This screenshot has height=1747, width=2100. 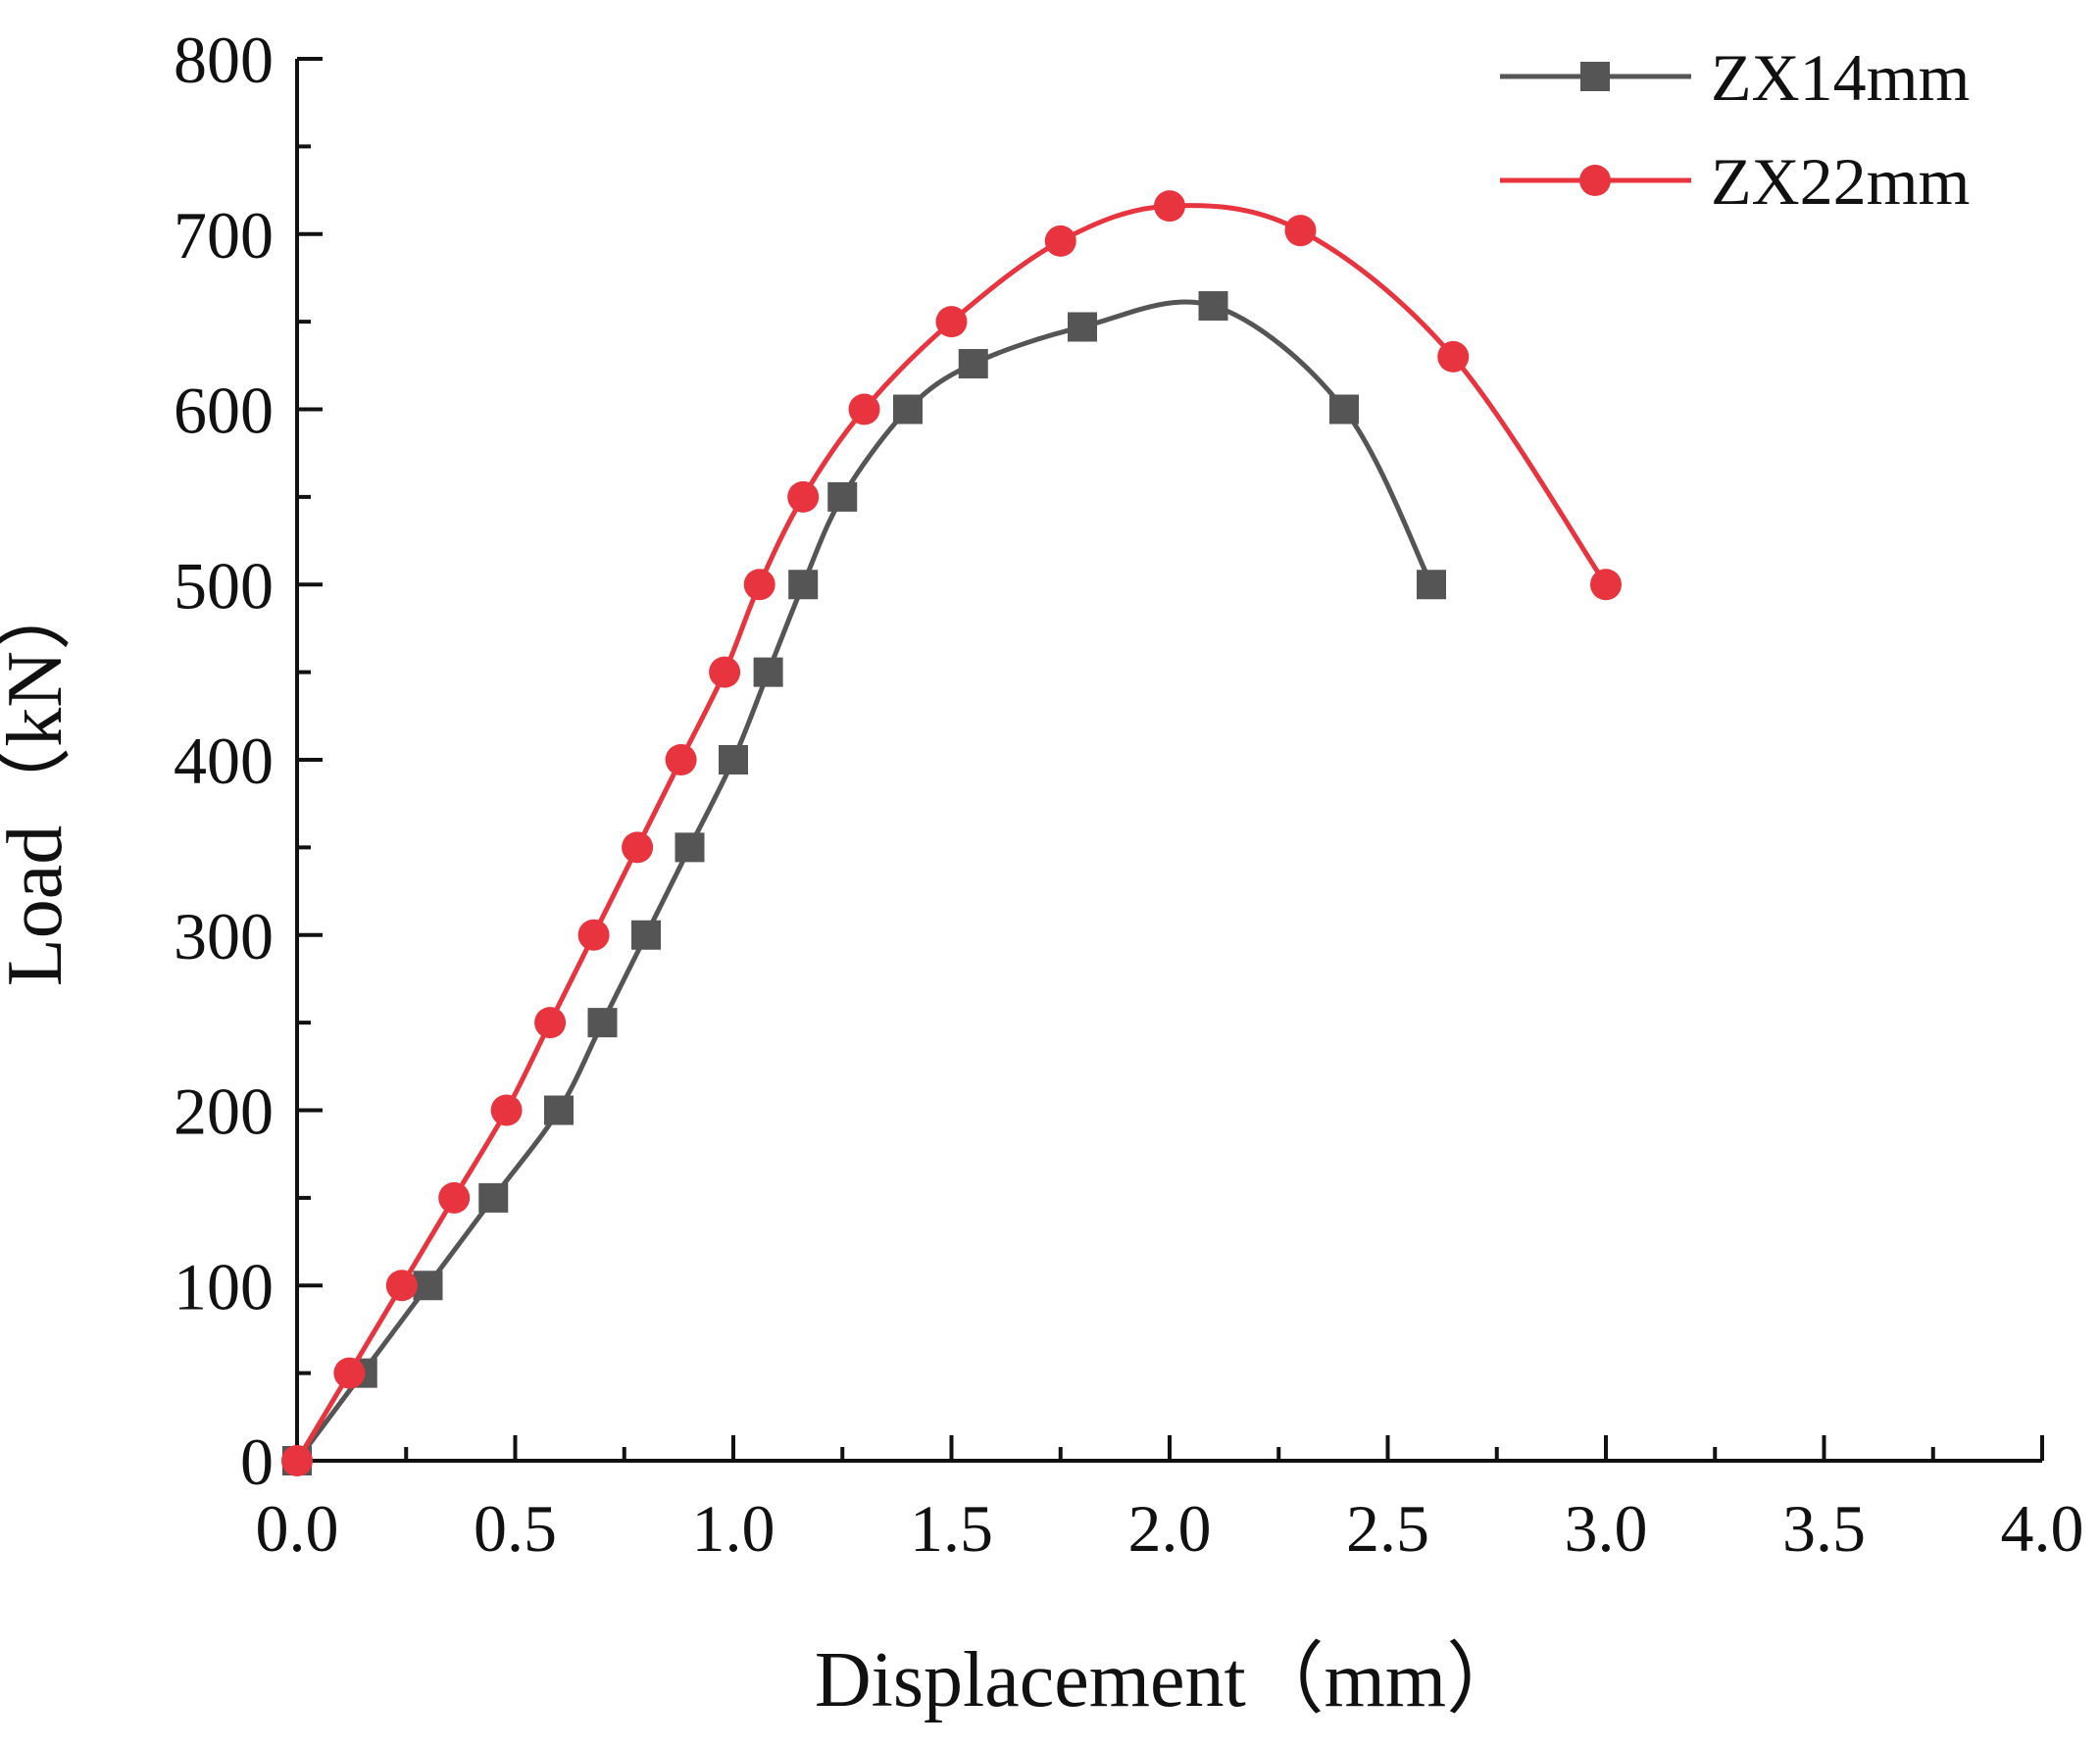 I want to click on x-tick-label: 3.5, so click(x=1824, y=1528).